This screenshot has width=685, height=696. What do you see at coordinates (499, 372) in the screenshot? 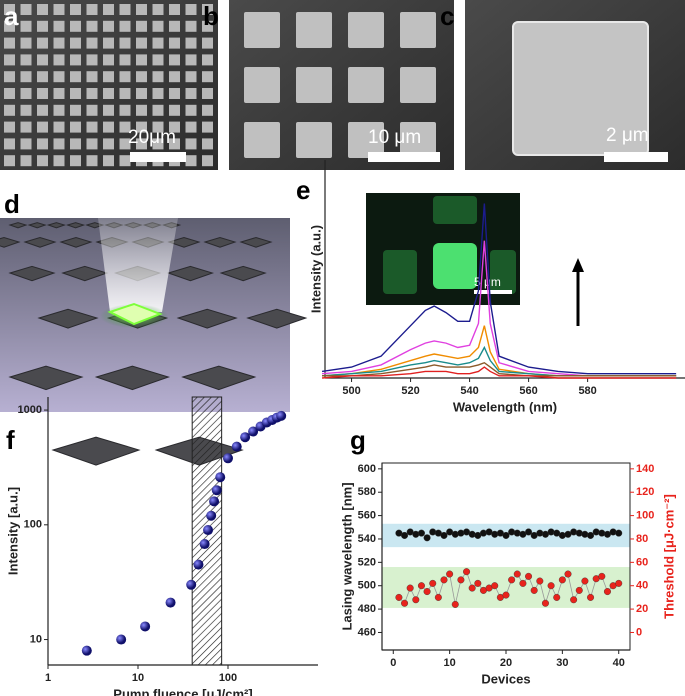
I see `spectrum-line` at bounding box center [499, 372].